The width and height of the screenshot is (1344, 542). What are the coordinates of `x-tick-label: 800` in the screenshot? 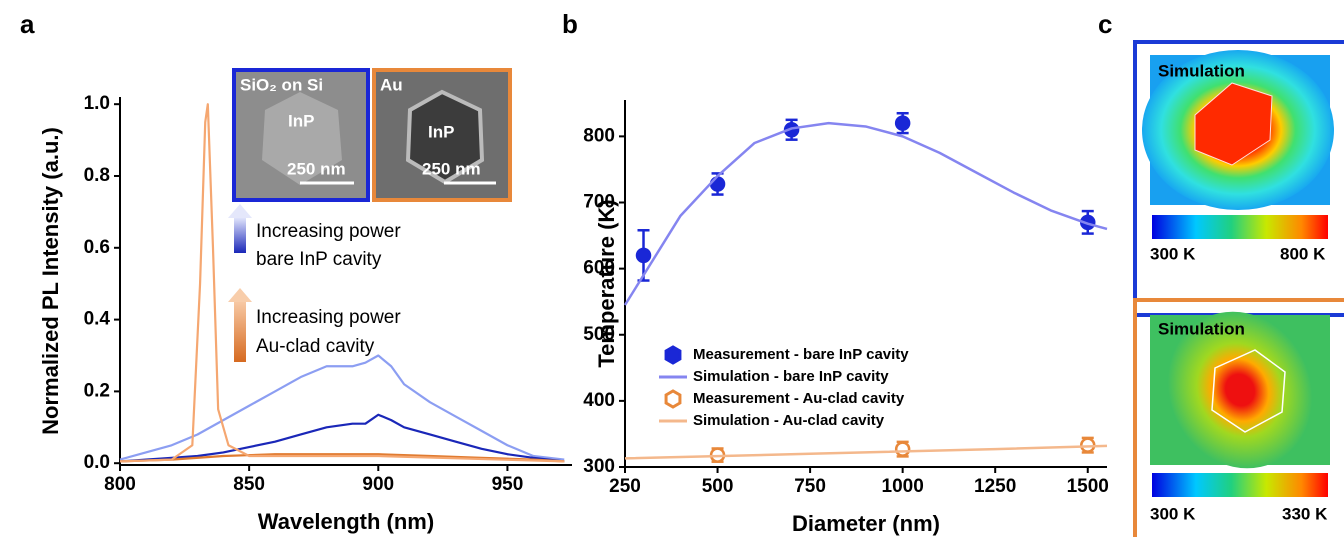 It's located at (120, 484).